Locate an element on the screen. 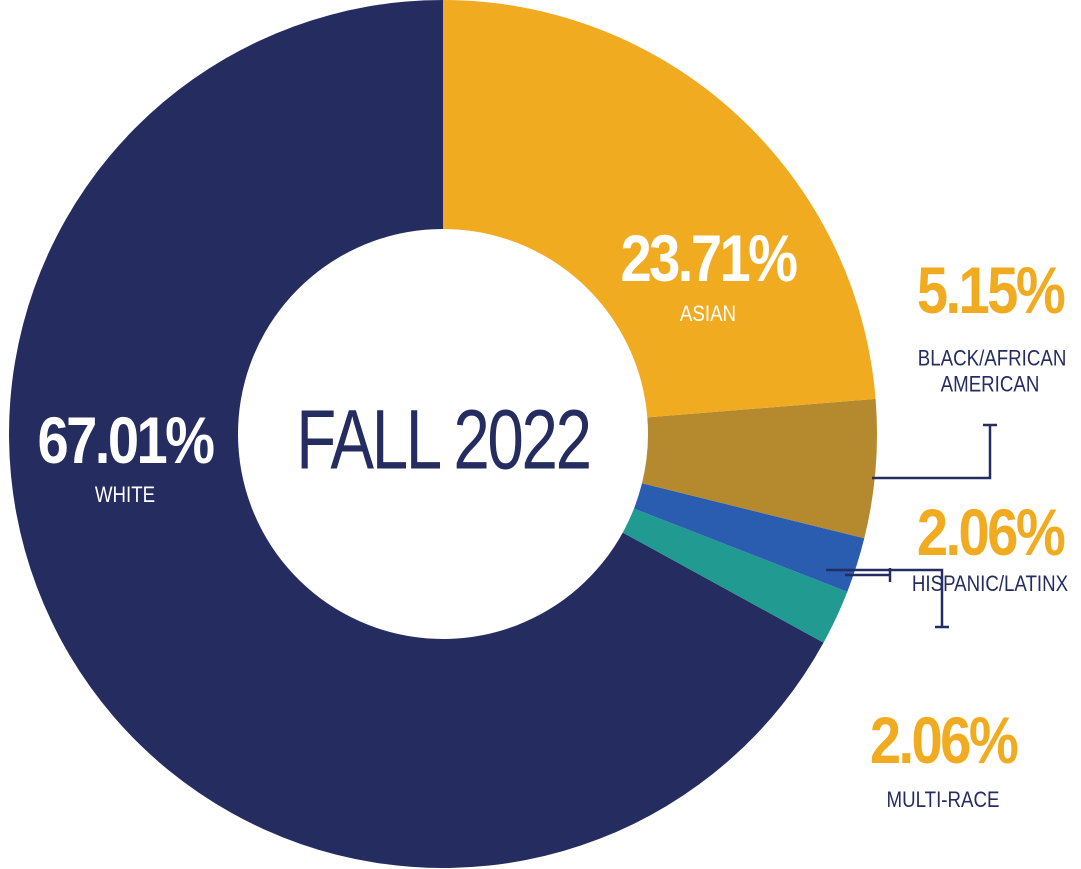 This screenshot has height=869, width=1081. value-label: 67.01% is located at coordinates (125, 440).